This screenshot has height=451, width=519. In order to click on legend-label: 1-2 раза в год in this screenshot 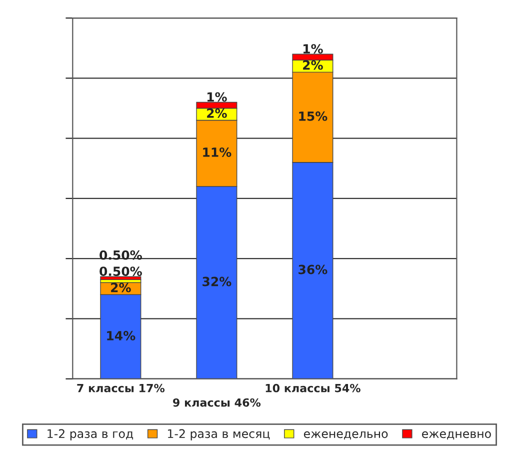, I will do `click(91, 434)`.